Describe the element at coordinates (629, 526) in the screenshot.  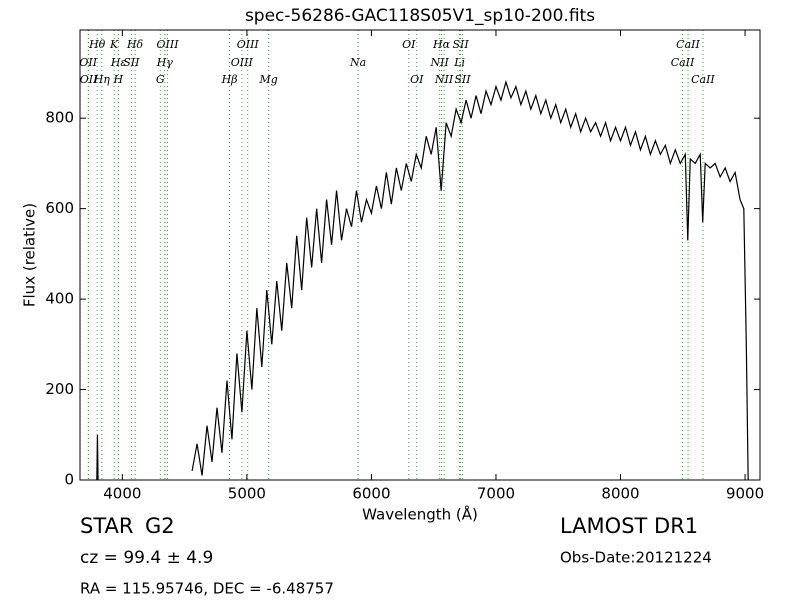
I see `survey: LAMOST DR1` at that location.